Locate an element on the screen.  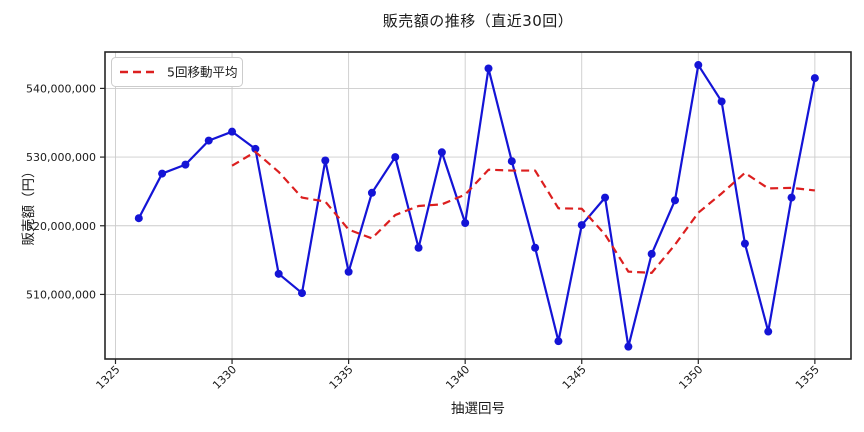
y-tick-label: 510,000,000 is located at coordinates (61, 294).